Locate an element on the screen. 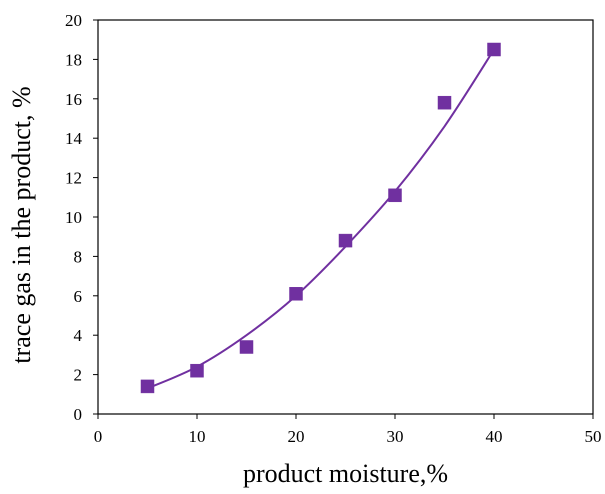  y-tick-label: 20 is located at coordinates (73, 20).